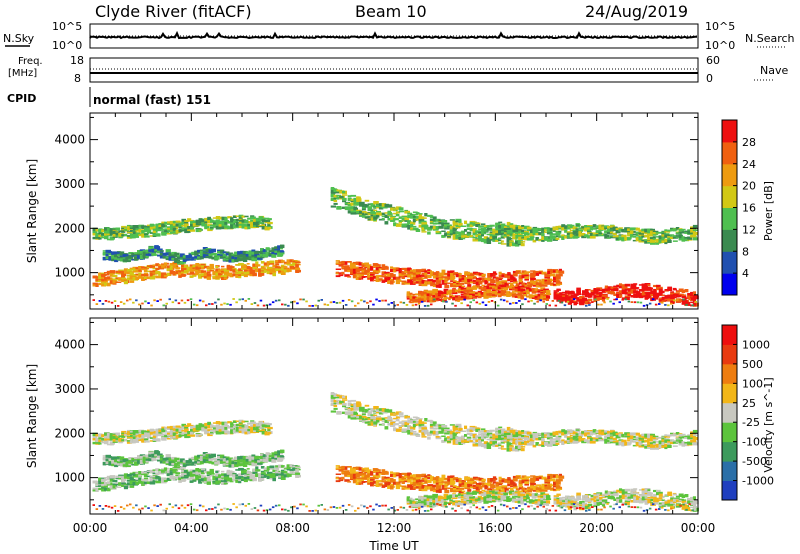 The height and width of the screenshot is (554, 800). Describe the element at coordinates (152, 100) in the screenshot. I see `cpid-text: normal (fast) 151` at that location.